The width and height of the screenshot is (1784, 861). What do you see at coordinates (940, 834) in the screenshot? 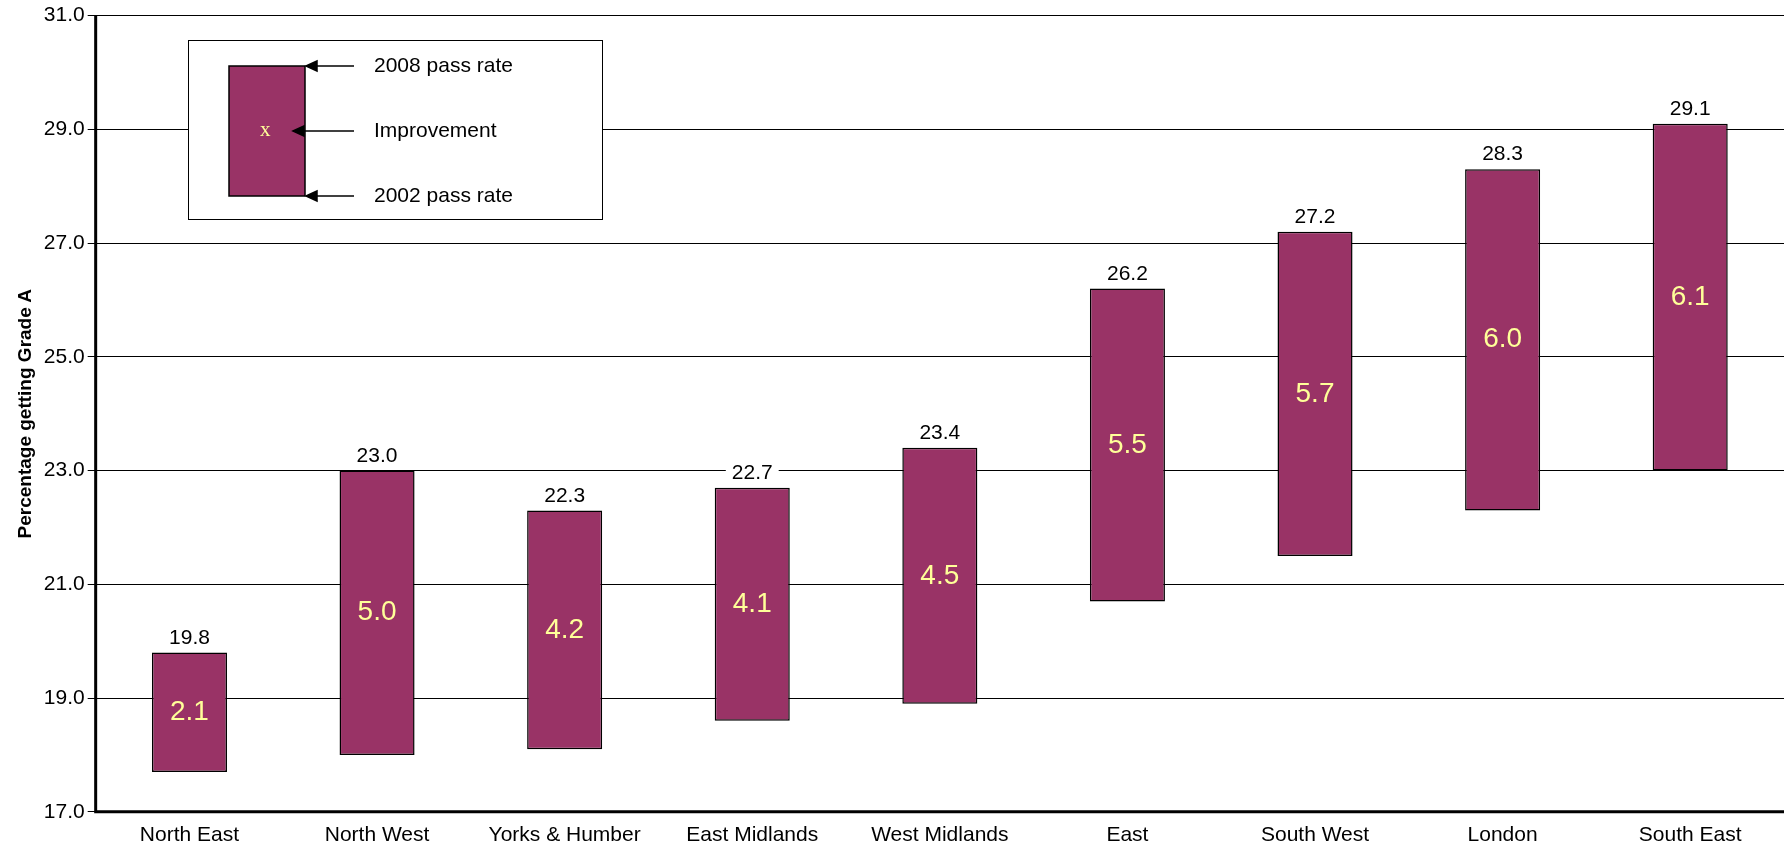
I see `x-tick-label: West Midlands` at bounding box center [940, 834].